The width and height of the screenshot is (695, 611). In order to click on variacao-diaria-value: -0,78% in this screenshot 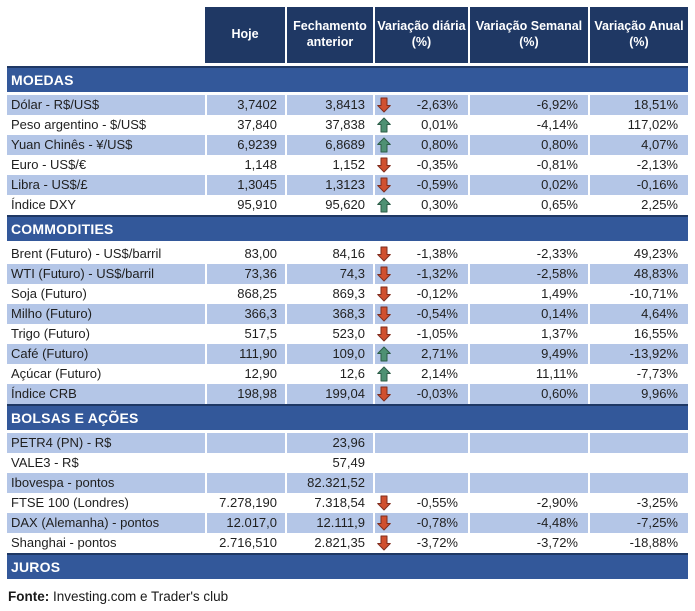, I will do `click(437, 522)`.